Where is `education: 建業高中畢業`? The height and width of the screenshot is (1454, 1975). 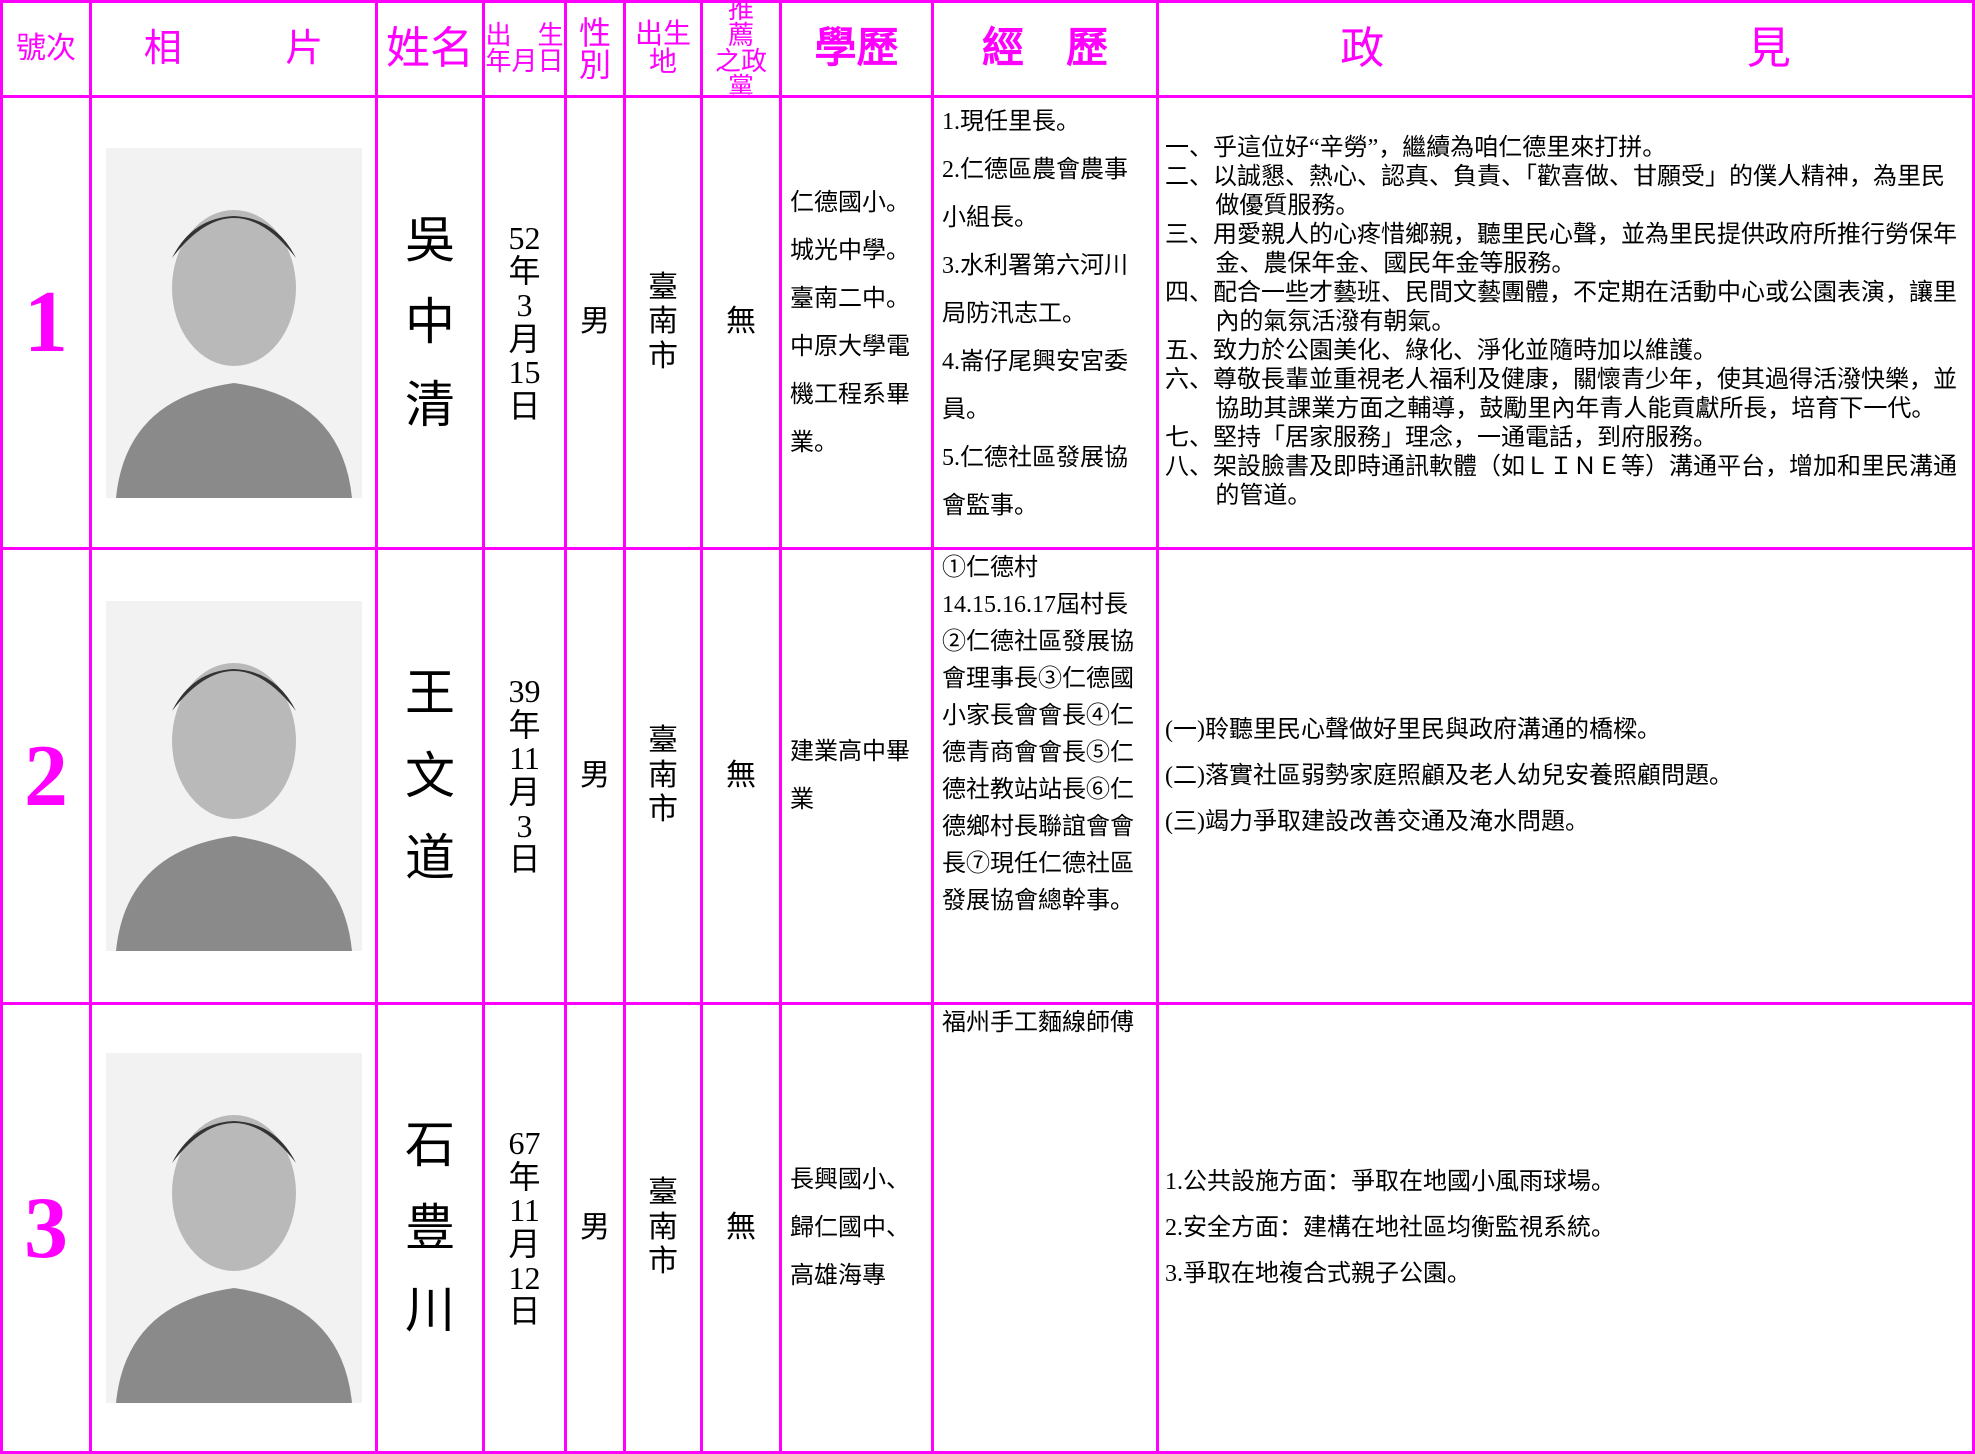 education: 建業高中畢業 is located at coordinates (850, 776).